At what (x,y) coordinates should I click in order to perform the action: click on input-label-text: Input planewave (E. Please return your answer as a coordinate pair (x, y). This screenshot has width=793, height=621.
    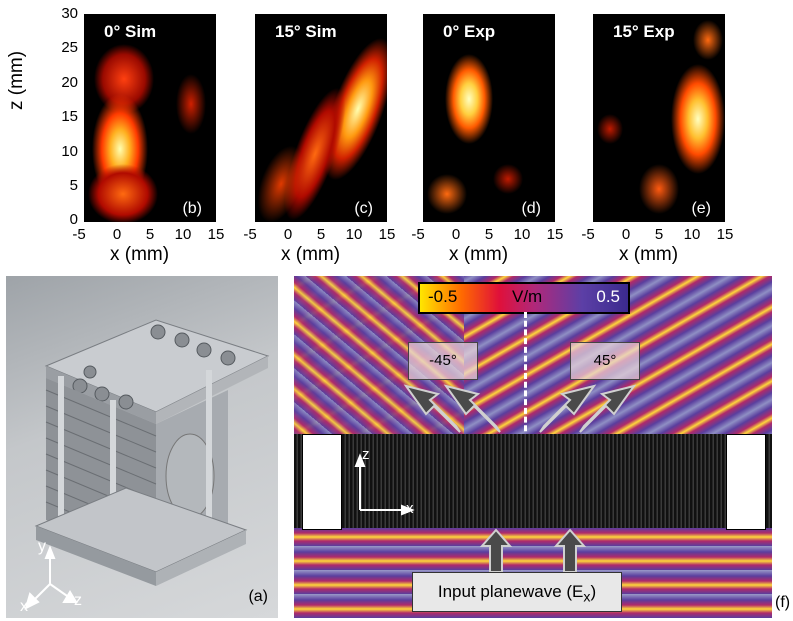
    Looking at the image, I should click on (510, 591).